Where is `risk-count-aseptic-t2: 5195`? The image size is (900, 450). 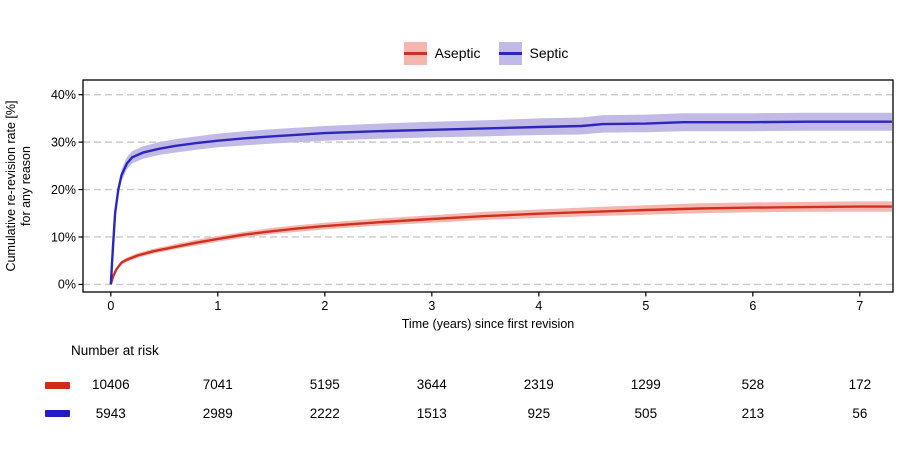
risk-count-aseptic-t2: 5195 is located at coordinates (324, 384).